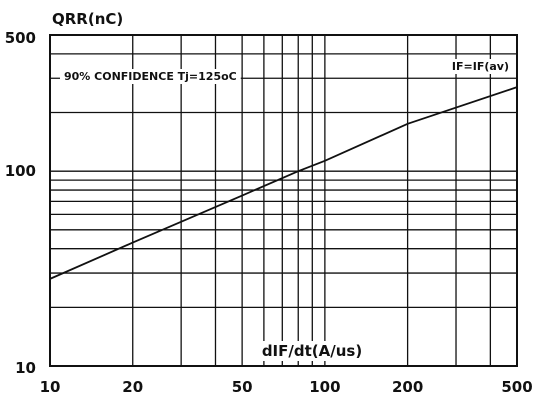  What do you see at coordinates (242, 387) in the screenshot?
I see `x-tick-label-50: 50` at bounding box center [242, 387].